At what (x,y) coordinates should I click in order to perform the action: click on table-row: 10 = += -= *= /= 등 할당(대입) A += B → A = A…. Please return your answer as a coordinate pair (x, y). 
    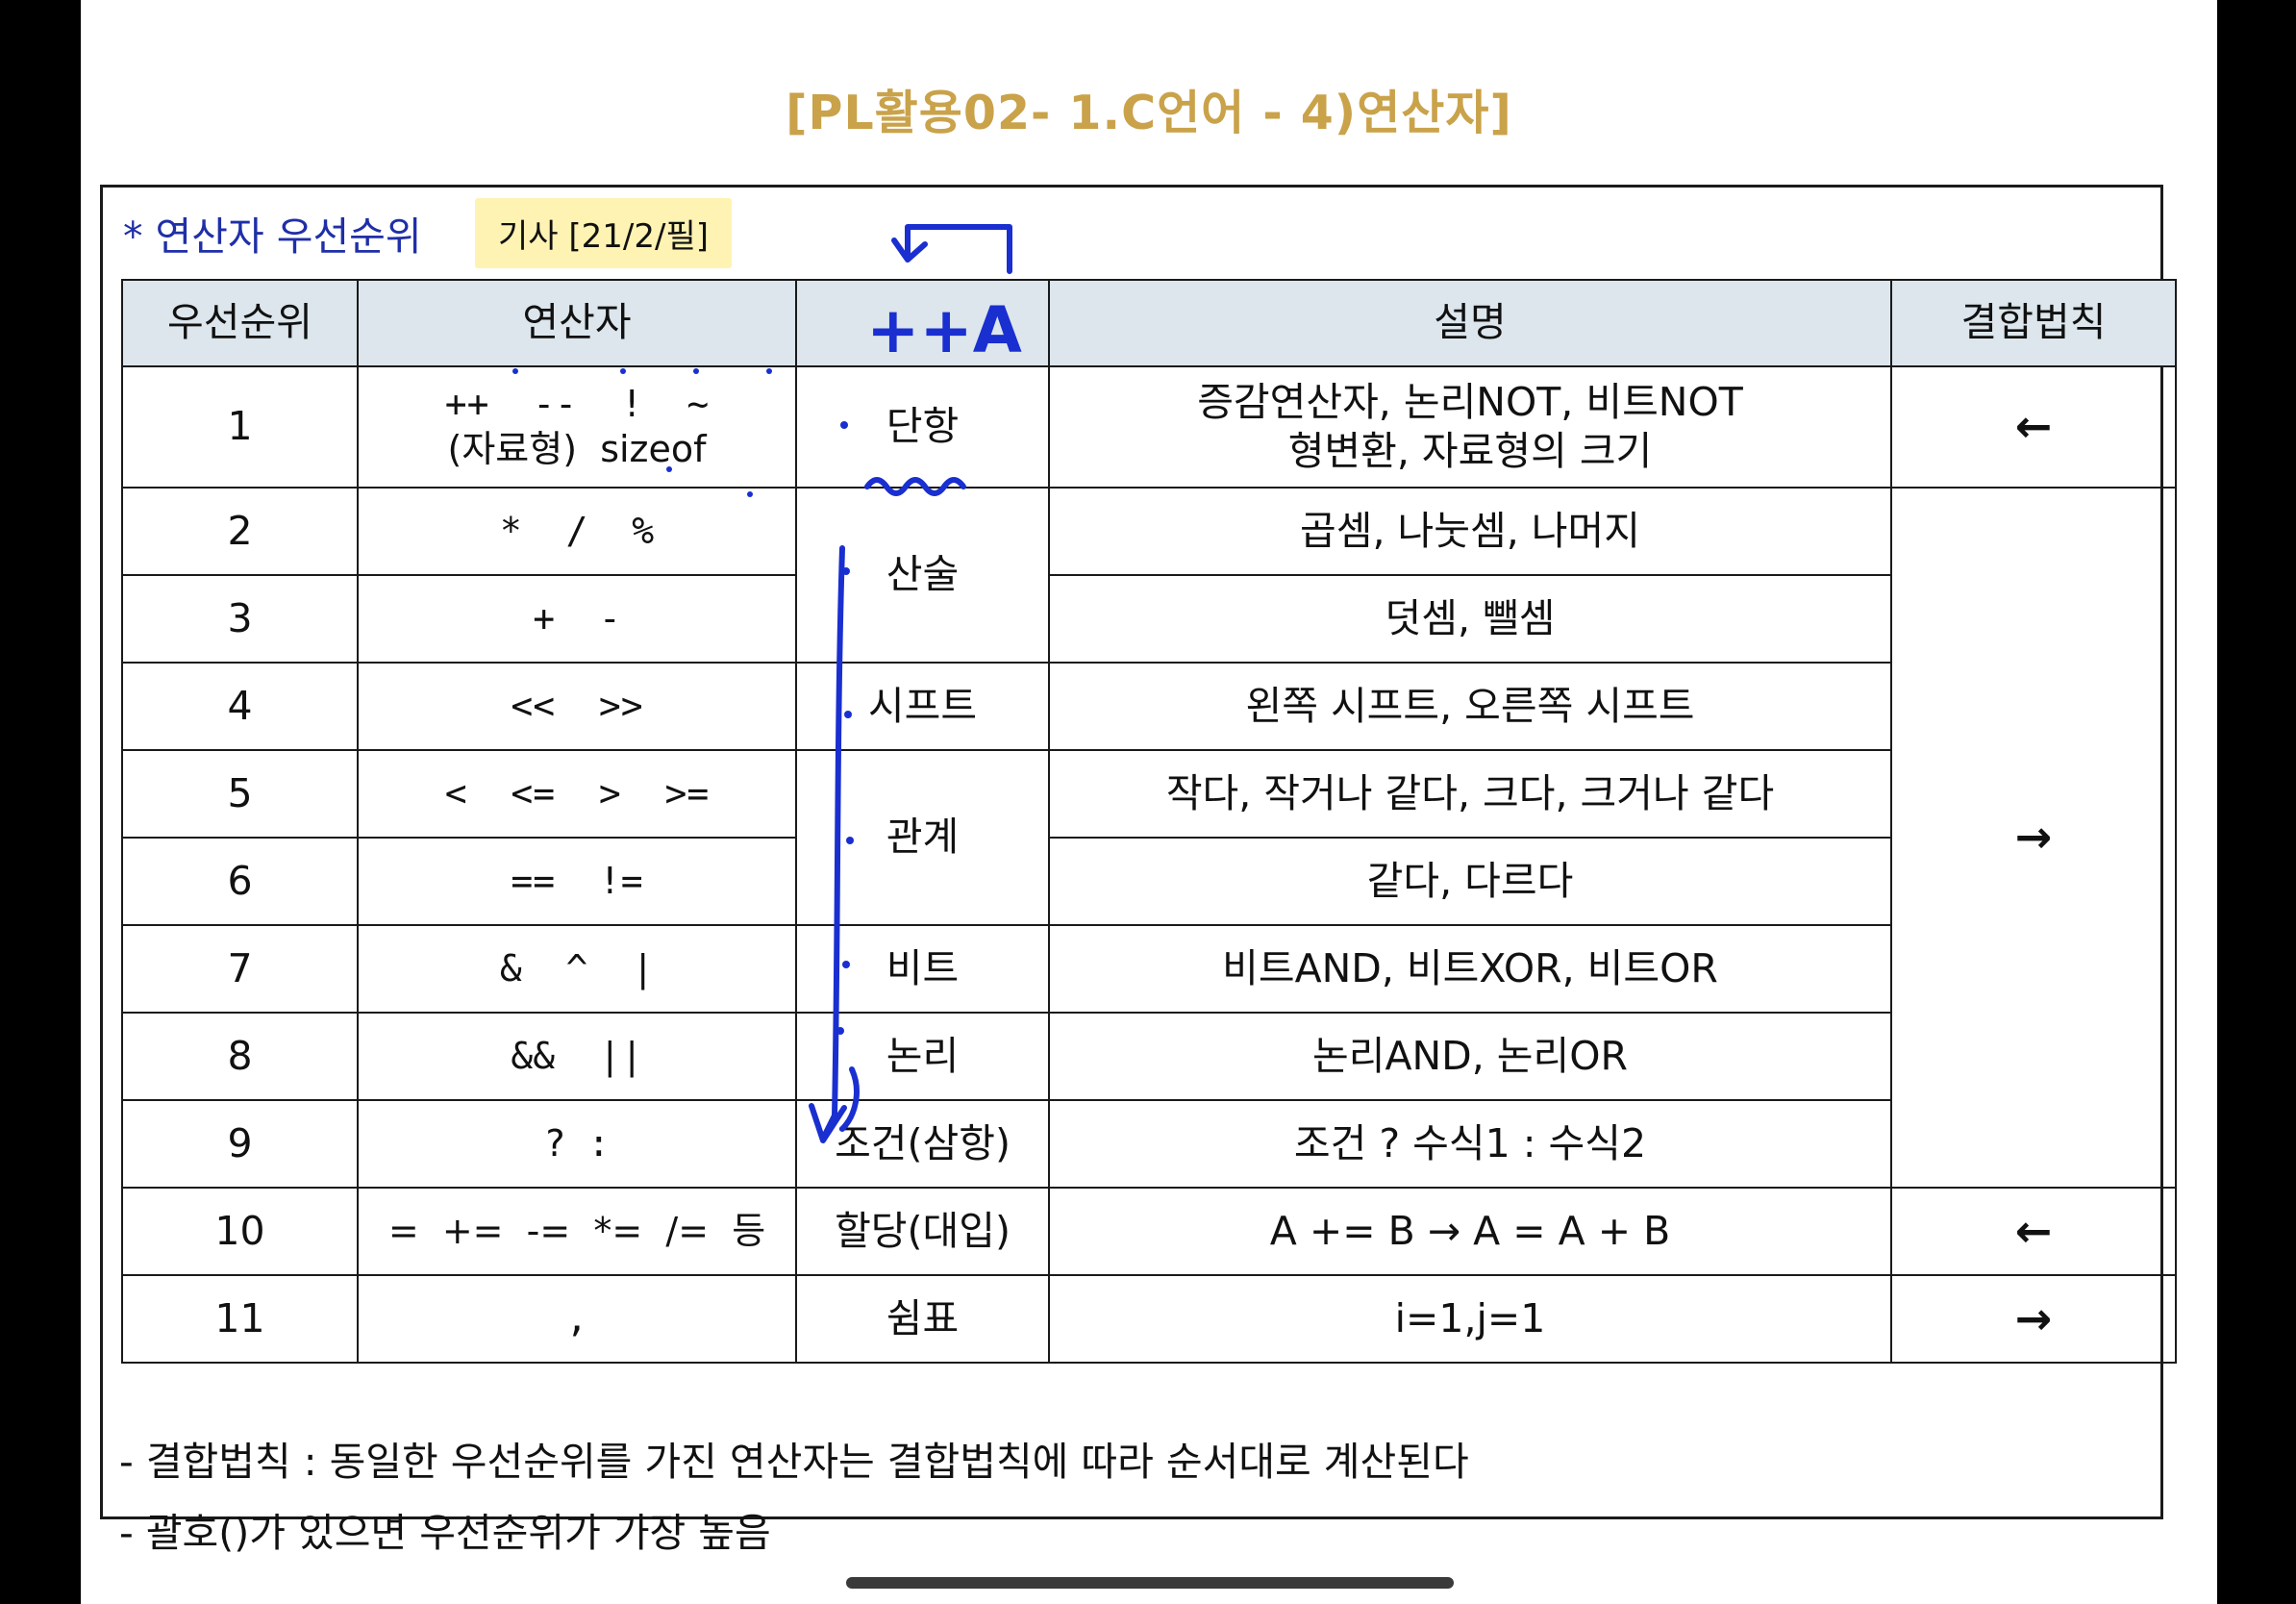
    Looking at the image, I should click on (1149, 1231).